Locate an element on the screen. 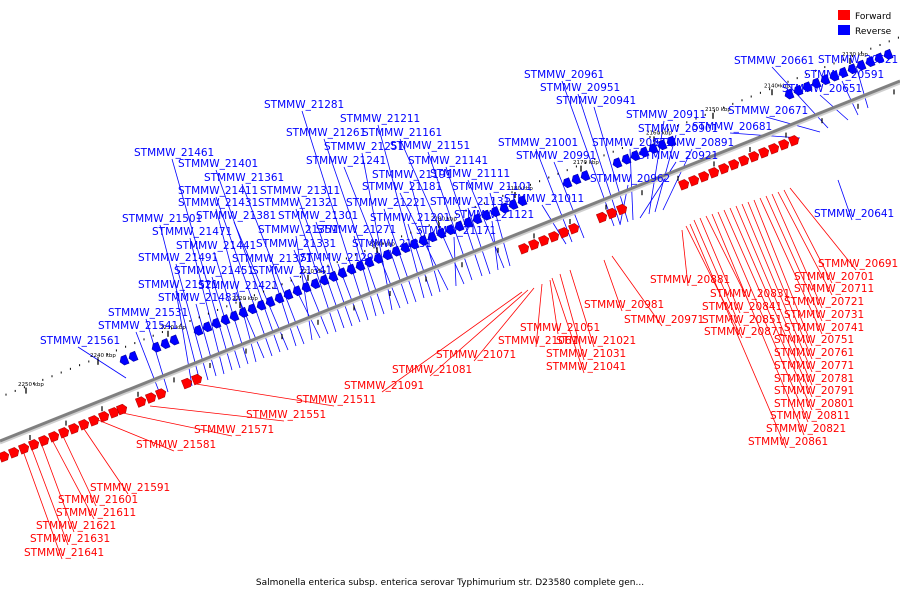  reverse-gene-label: STMMW_21191 is located at coordinates (412, 175).